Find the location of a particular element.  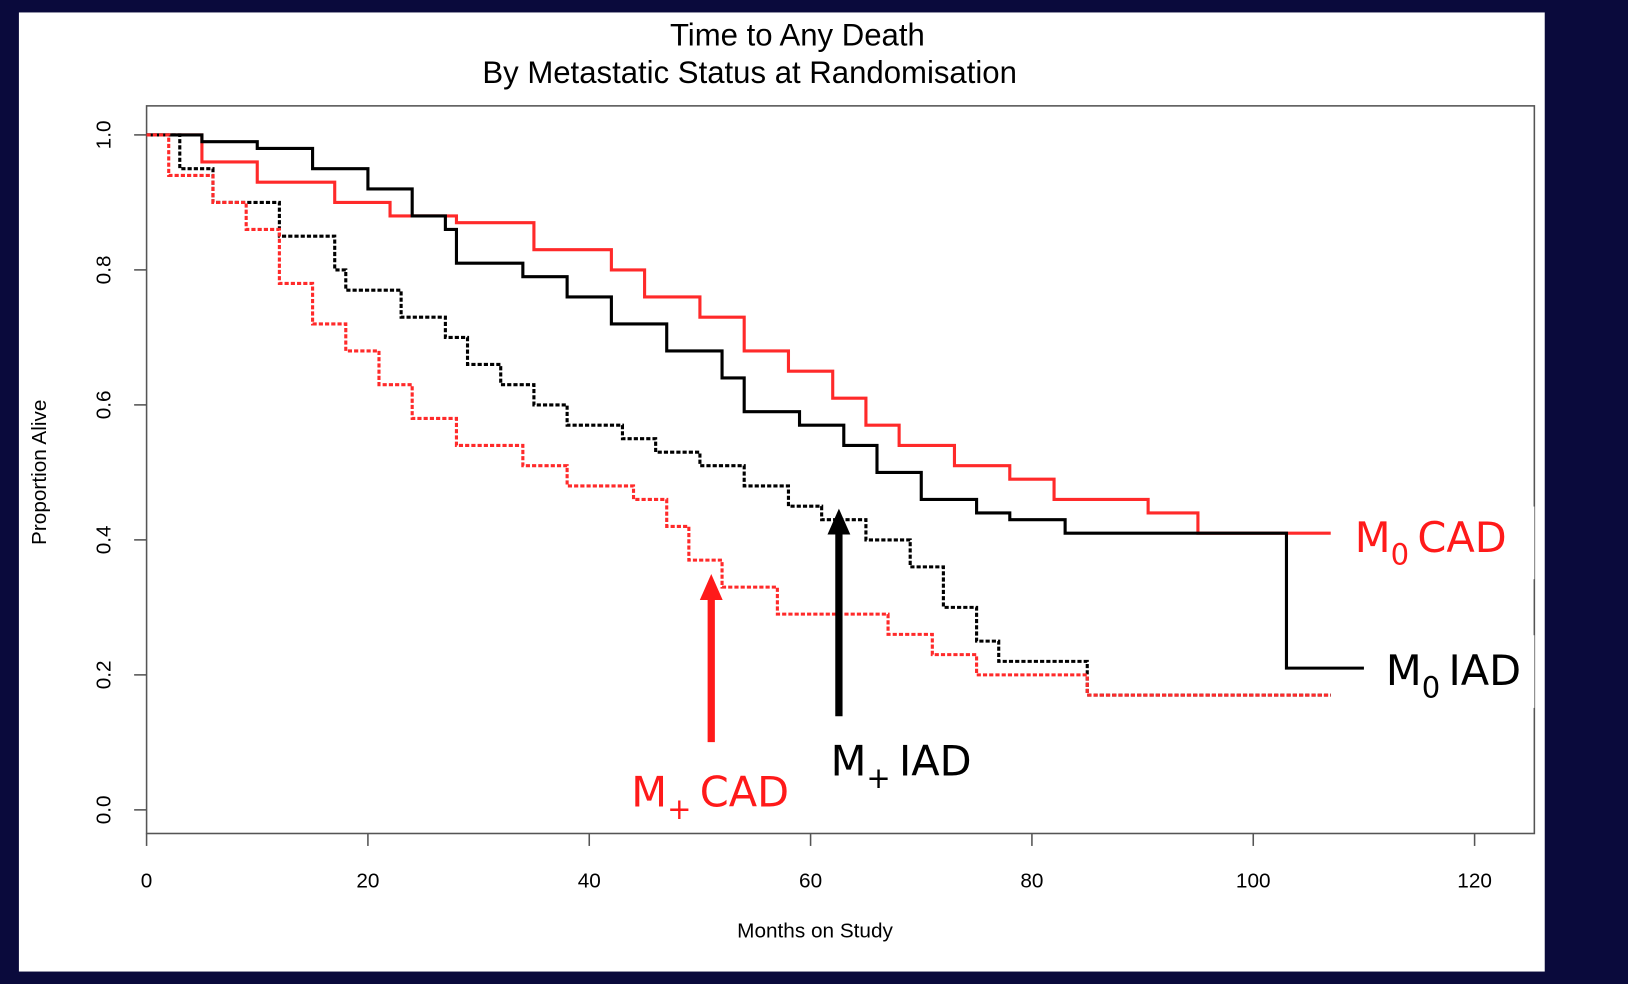

annotation: M+ IAD is located at coordinates (901, 765).